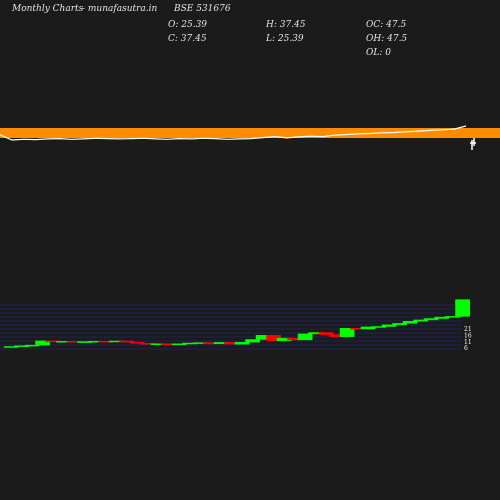  Describe the element at coordinates (48, 9) in the screenshot. I see `period-label: Monthly Charts` at that location.